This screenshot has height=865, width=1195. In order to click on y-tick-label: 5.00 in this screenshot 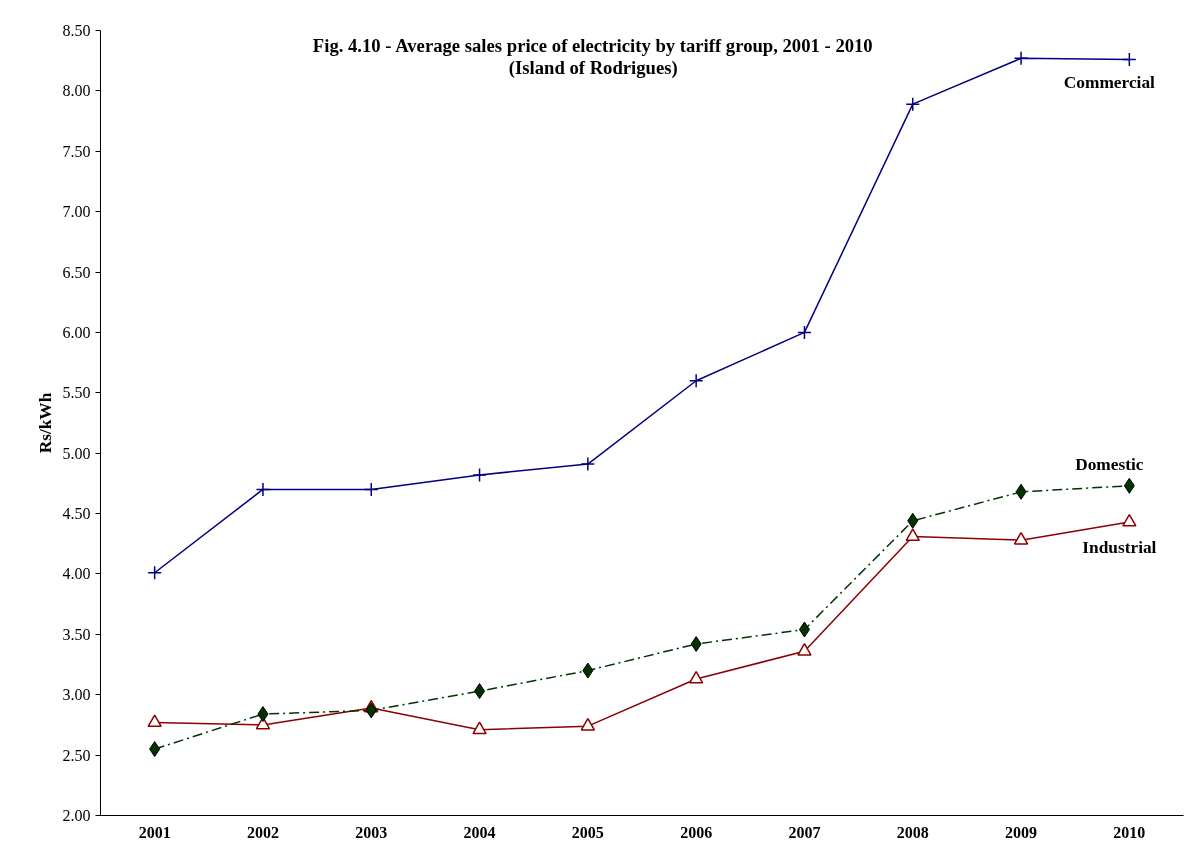, I will do `click(76, 453)`.